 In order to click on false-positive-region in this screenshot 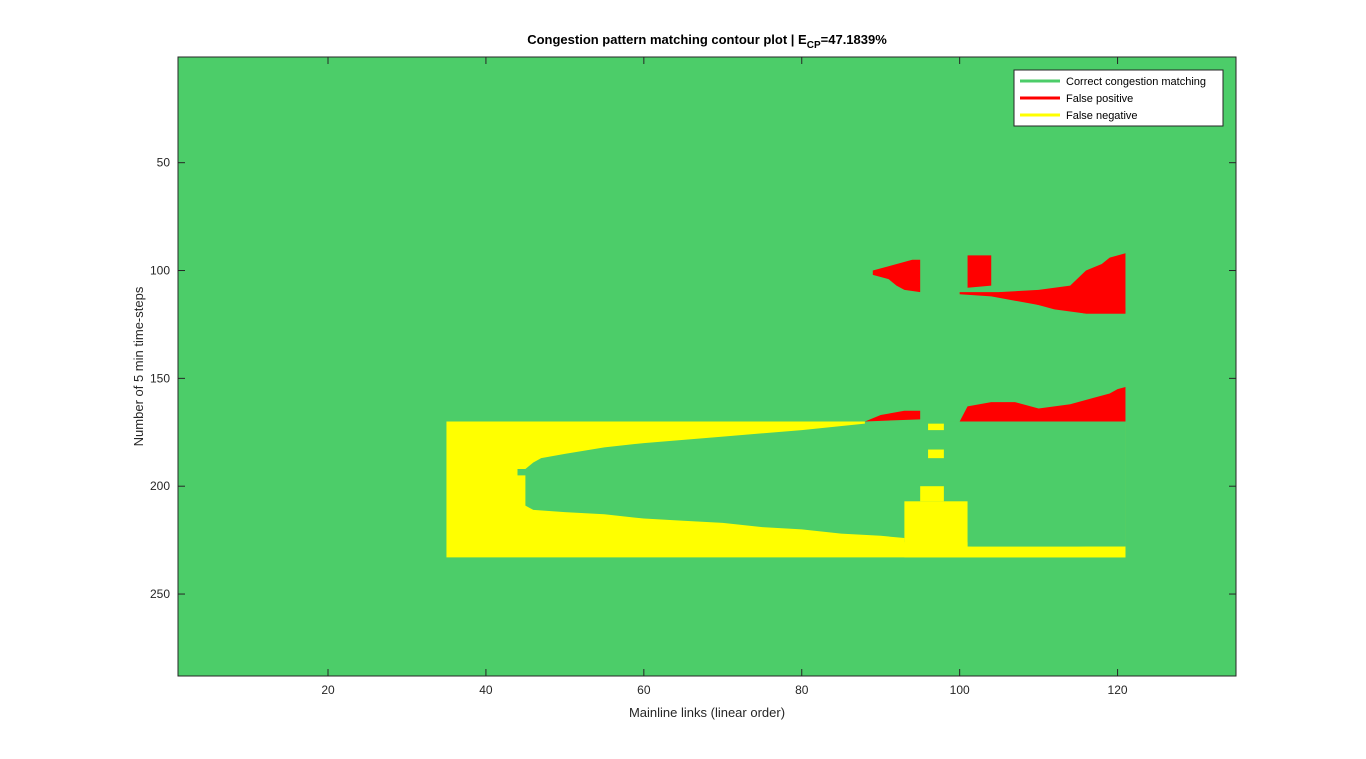, I will do `click(995, 337)`.